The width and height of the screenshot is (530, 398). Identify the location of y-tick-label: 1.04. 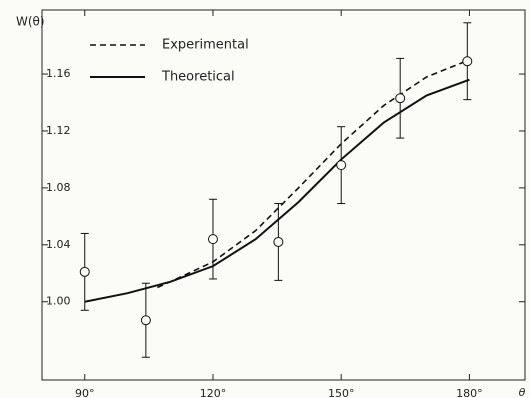
(58, 244).